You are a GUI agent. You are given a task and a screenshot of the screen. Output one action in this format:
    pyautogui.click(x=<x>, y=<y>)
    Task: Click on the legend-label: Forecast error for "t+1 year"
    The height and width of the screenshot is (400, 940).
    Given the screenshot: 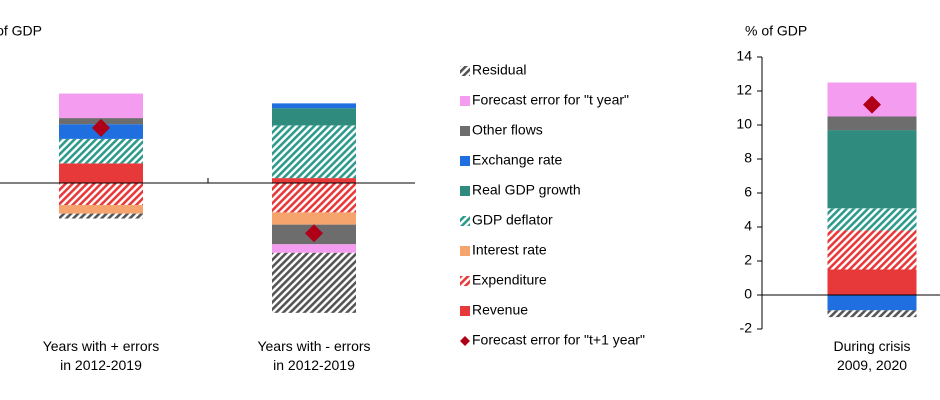 What is the action you would take?
    pyautogui.click(x=558, y=340)
    